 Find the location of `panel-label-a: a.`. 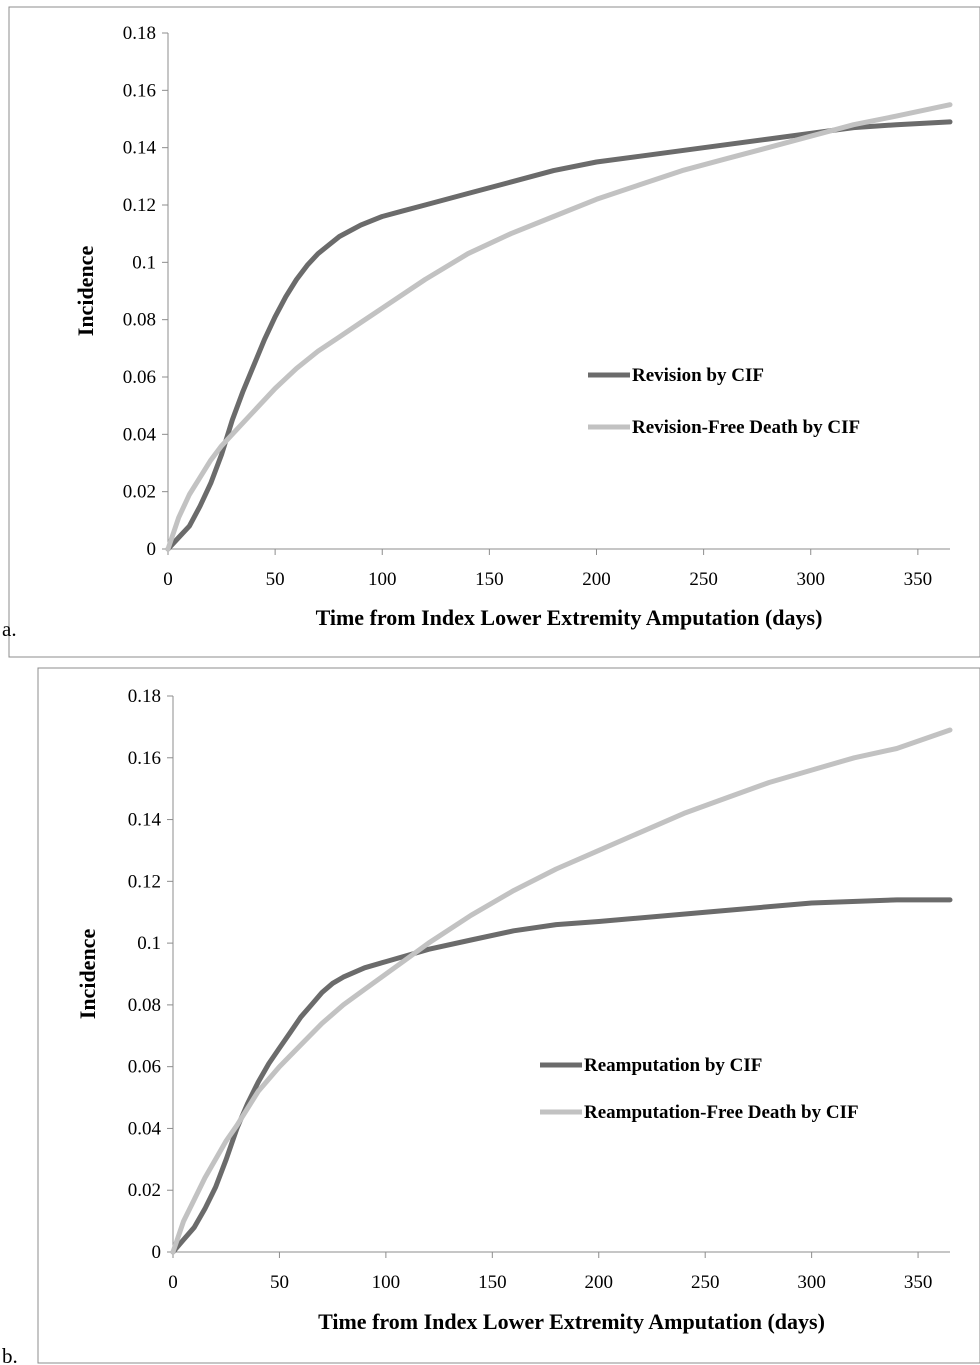

panel-label-a: a. is located at coordinates (9, 629).